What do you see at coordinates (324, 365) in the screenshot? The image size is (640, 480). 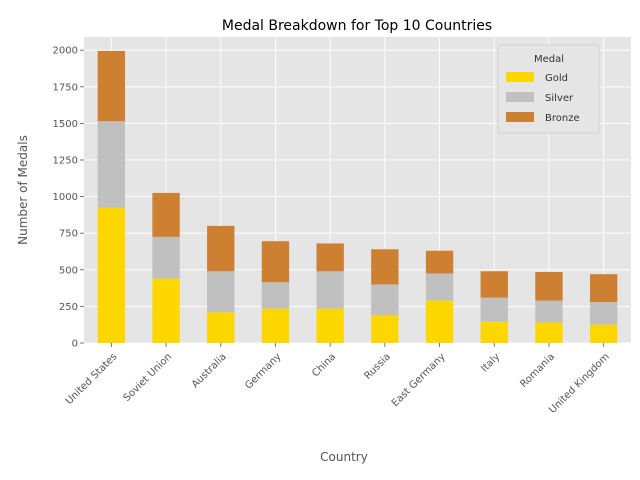 I see `x-tick-label: China` at bounding box center [324, 365].